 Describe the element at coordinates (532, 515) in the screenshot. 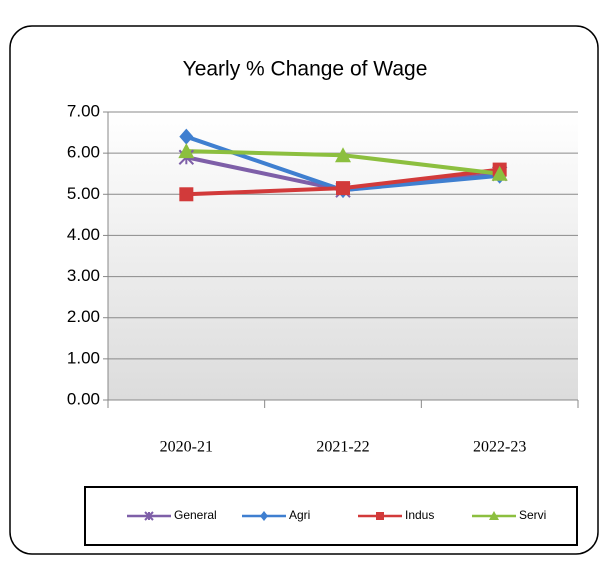

I see `legend-label: Servi` at that location.